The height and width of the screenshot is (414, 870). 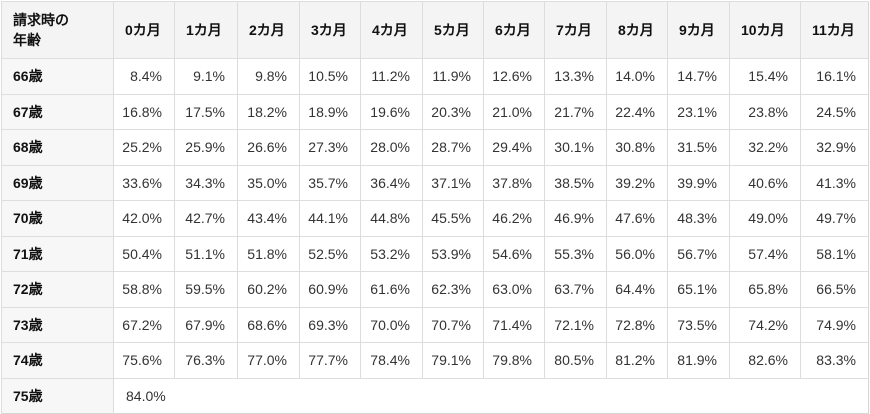 I want to click on value-cell: 81.9%, so click(x=698, y=360).